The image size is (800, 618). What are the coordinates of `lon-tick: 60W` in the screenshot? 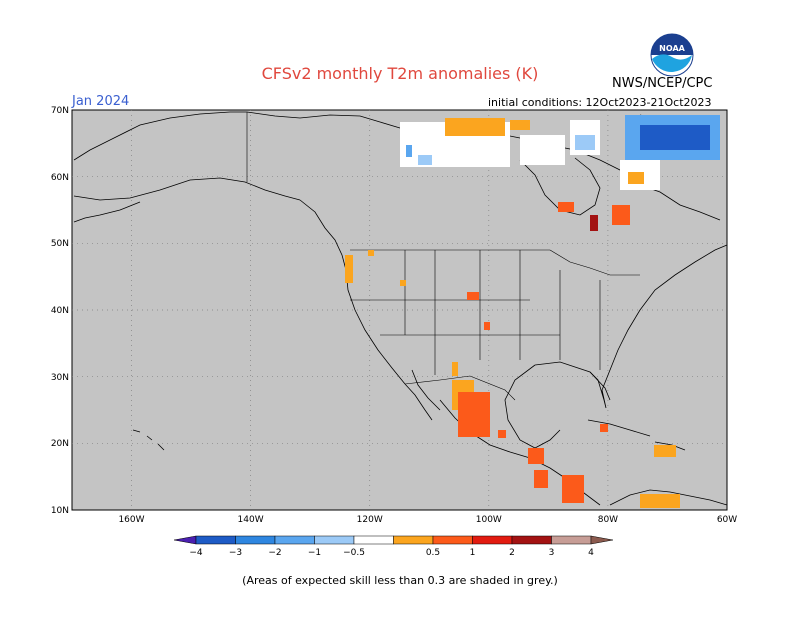 It's located at (727, 520).